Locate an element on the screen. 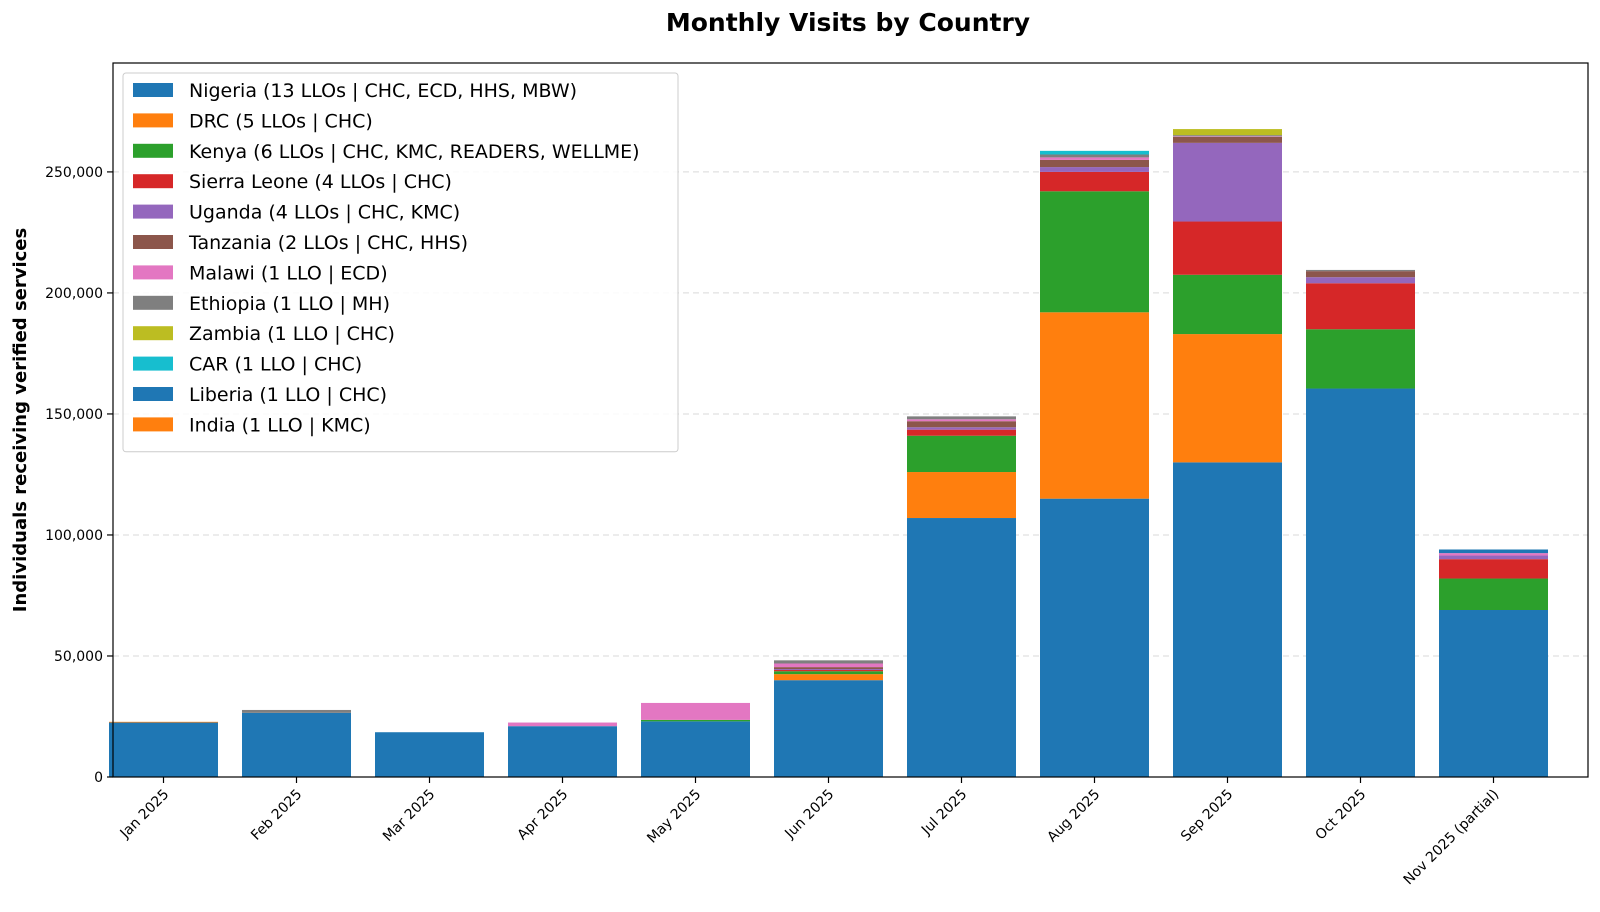 This screenshot has height=912, width=1600. x-tick-label: Jan 2025 is located at coordinates (145, 815).